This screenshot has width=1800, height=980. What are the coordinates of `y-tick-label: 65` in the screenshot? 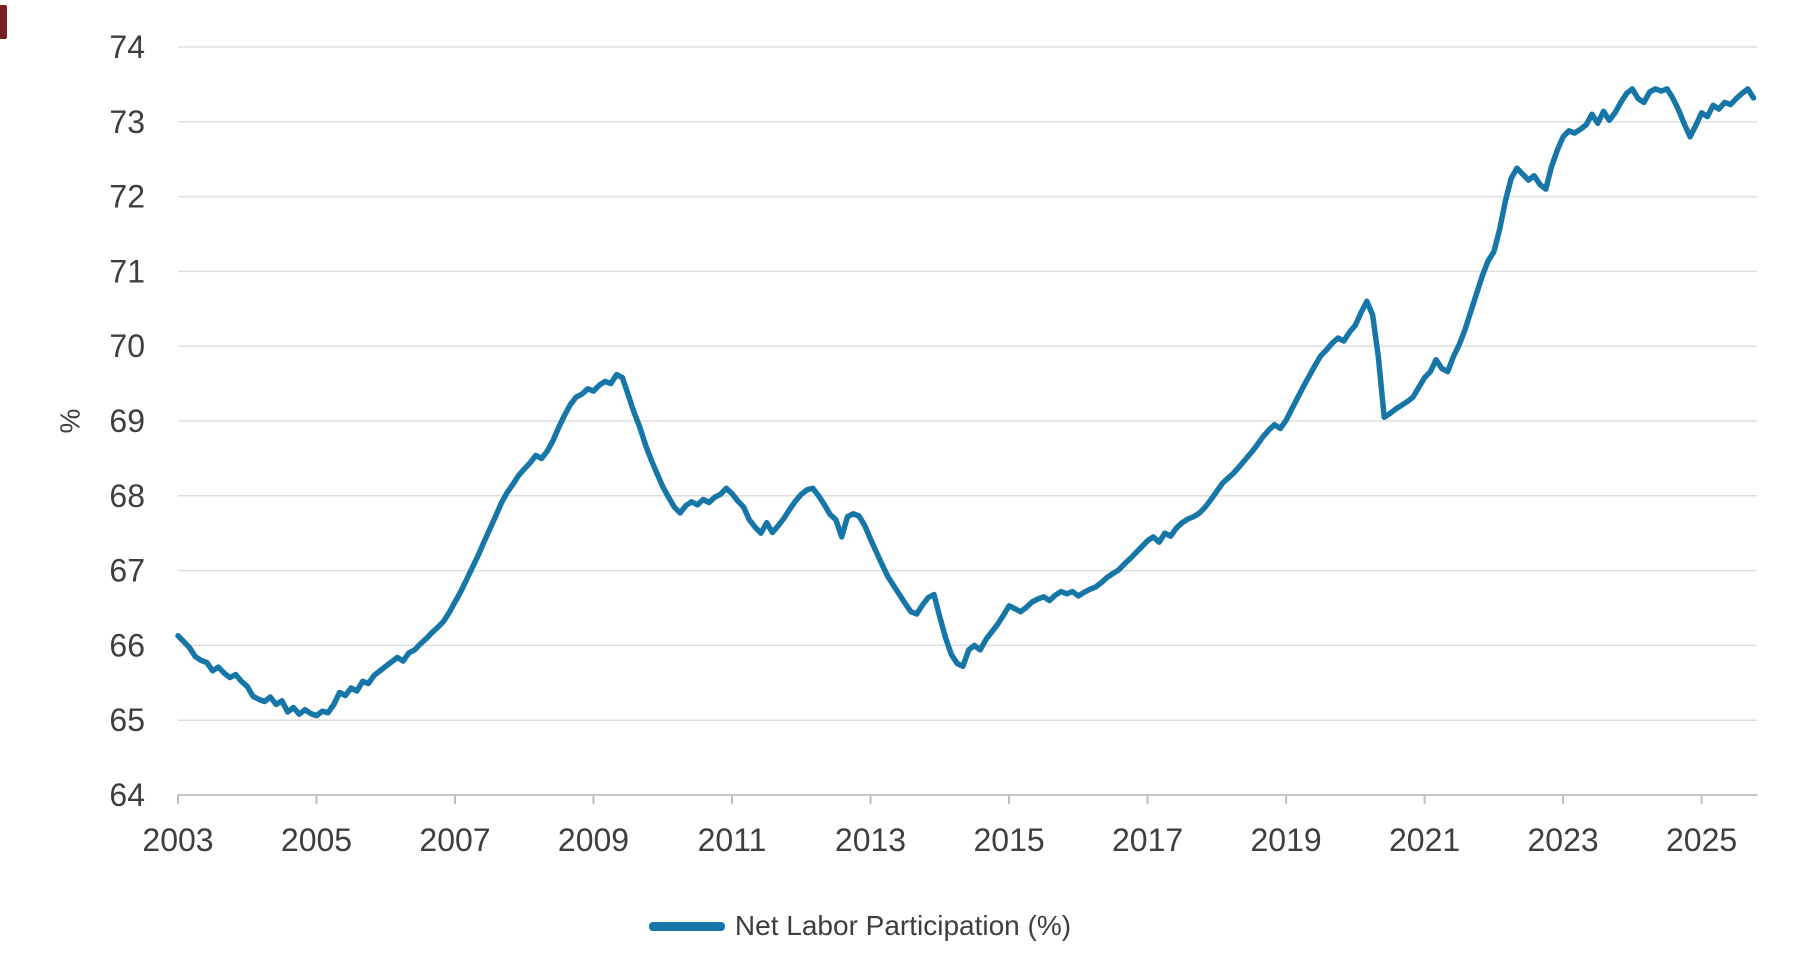 It's located at (127, 720).